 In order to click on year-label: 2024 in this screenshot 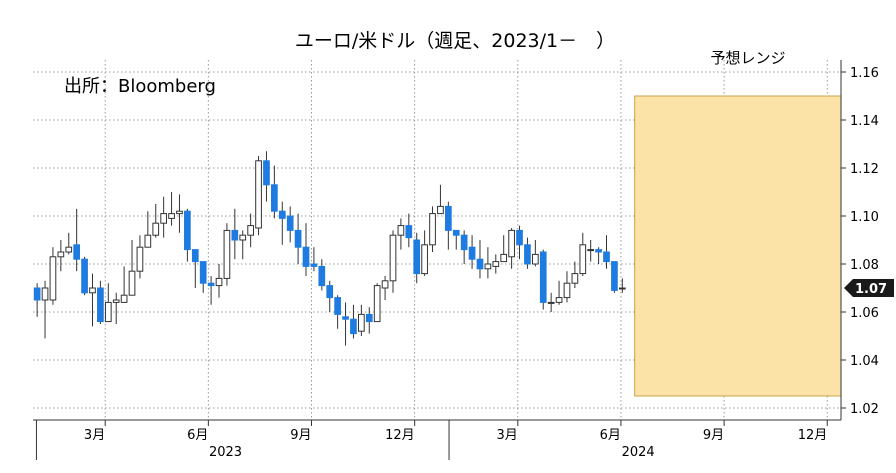, I will do `click(638, 452)`.